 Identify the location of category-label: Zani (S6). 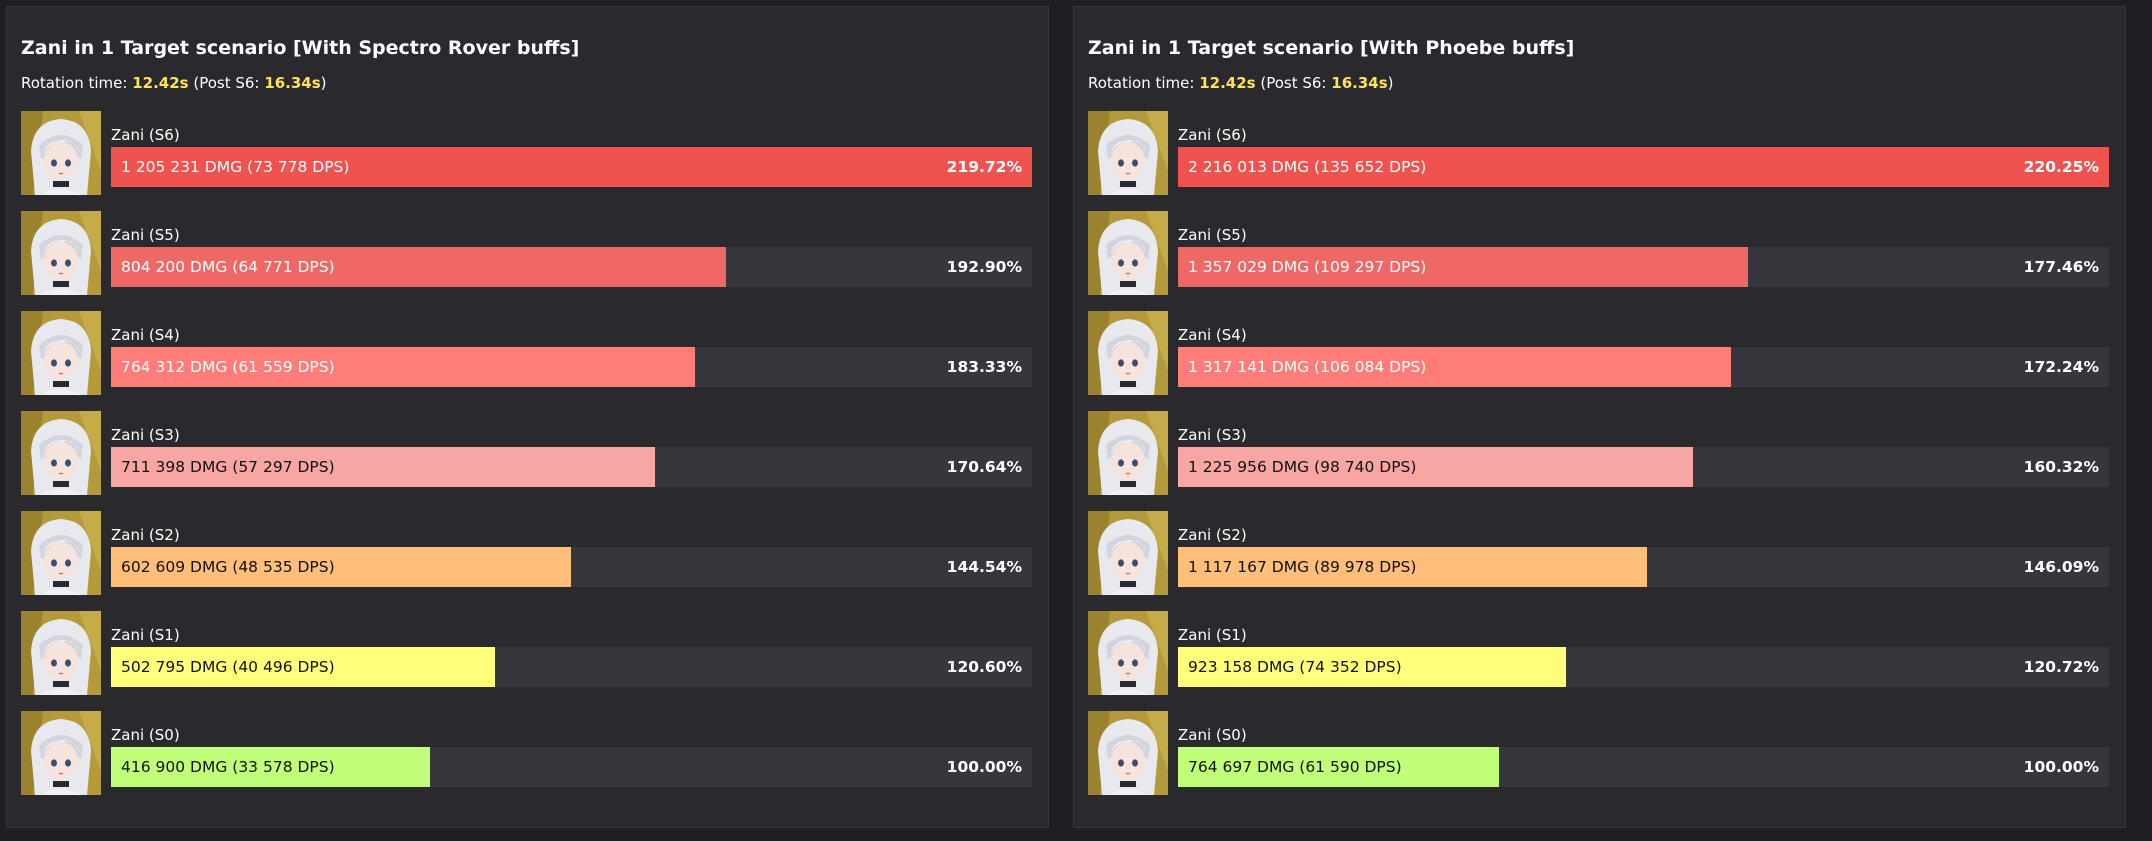
(1212, 135).